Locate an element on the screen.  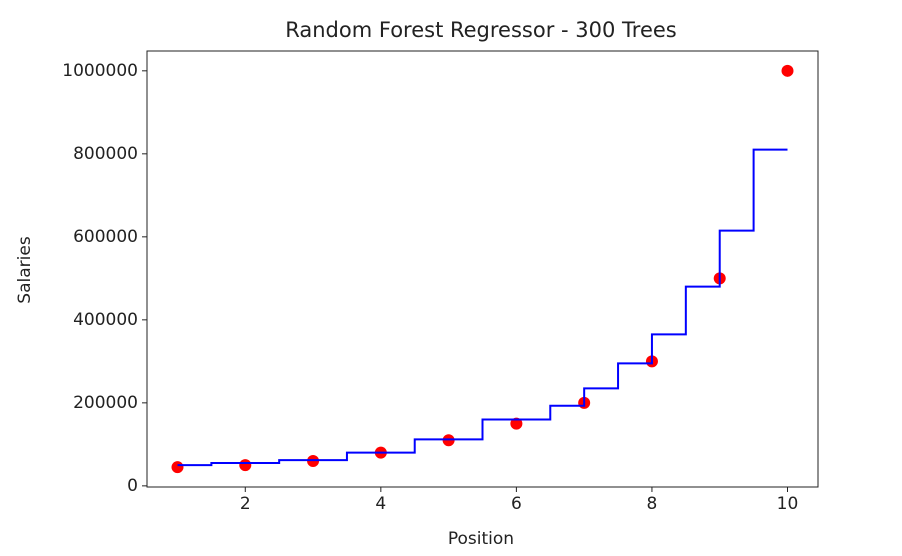
x-axis-label: Position is located at coordinates (481, 539).